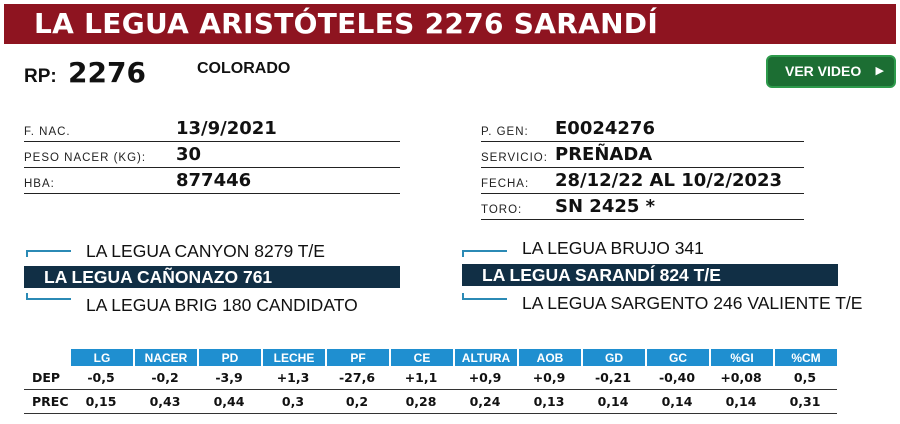 The height and width of the screenshot is (424, 900). Describe the element at coordinates (46, 378) in the screenshot. I see `row-header: DEP` at that location.